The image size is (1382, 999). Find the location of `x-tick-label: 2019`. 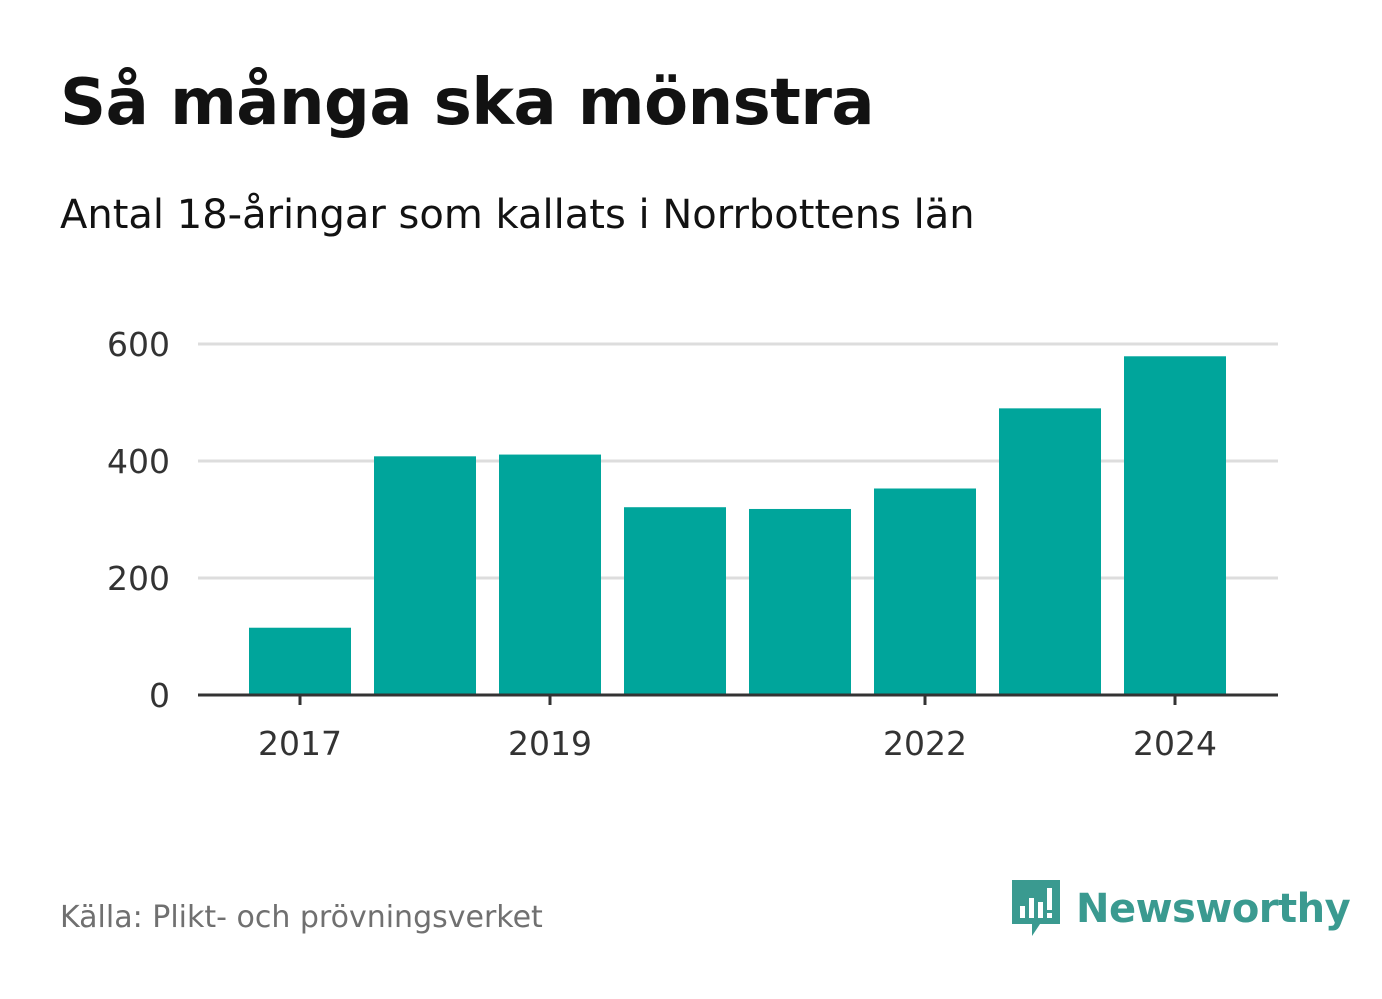

x-tick-label: 2019 is located at coordinates (550, 743).